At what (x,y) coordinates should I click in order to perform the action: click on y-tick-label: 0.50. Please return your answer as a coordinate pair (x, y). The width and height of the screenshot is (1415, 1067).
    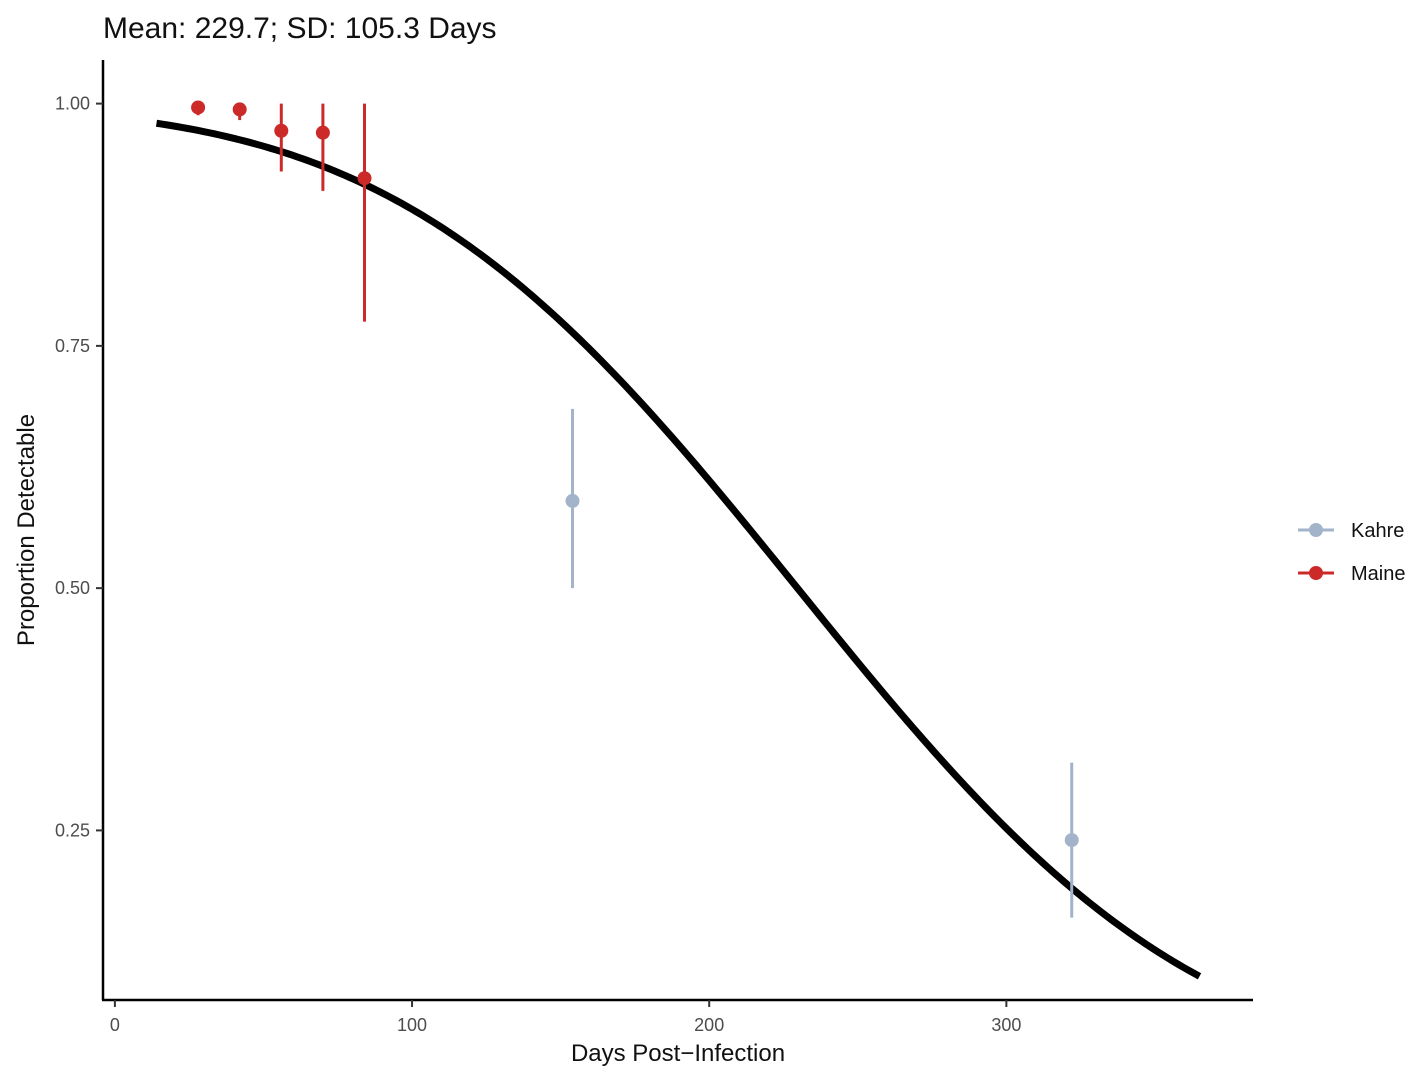
    Looking at the image, I should click on (72, 588).